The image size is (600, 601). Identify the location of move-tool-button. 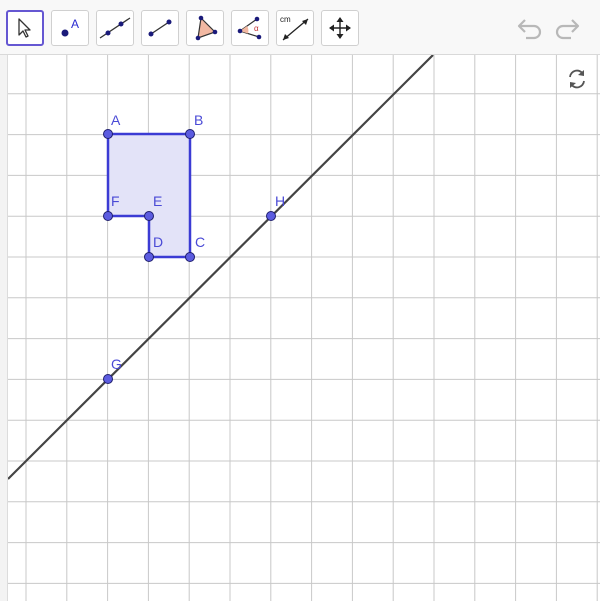
(25, 28).